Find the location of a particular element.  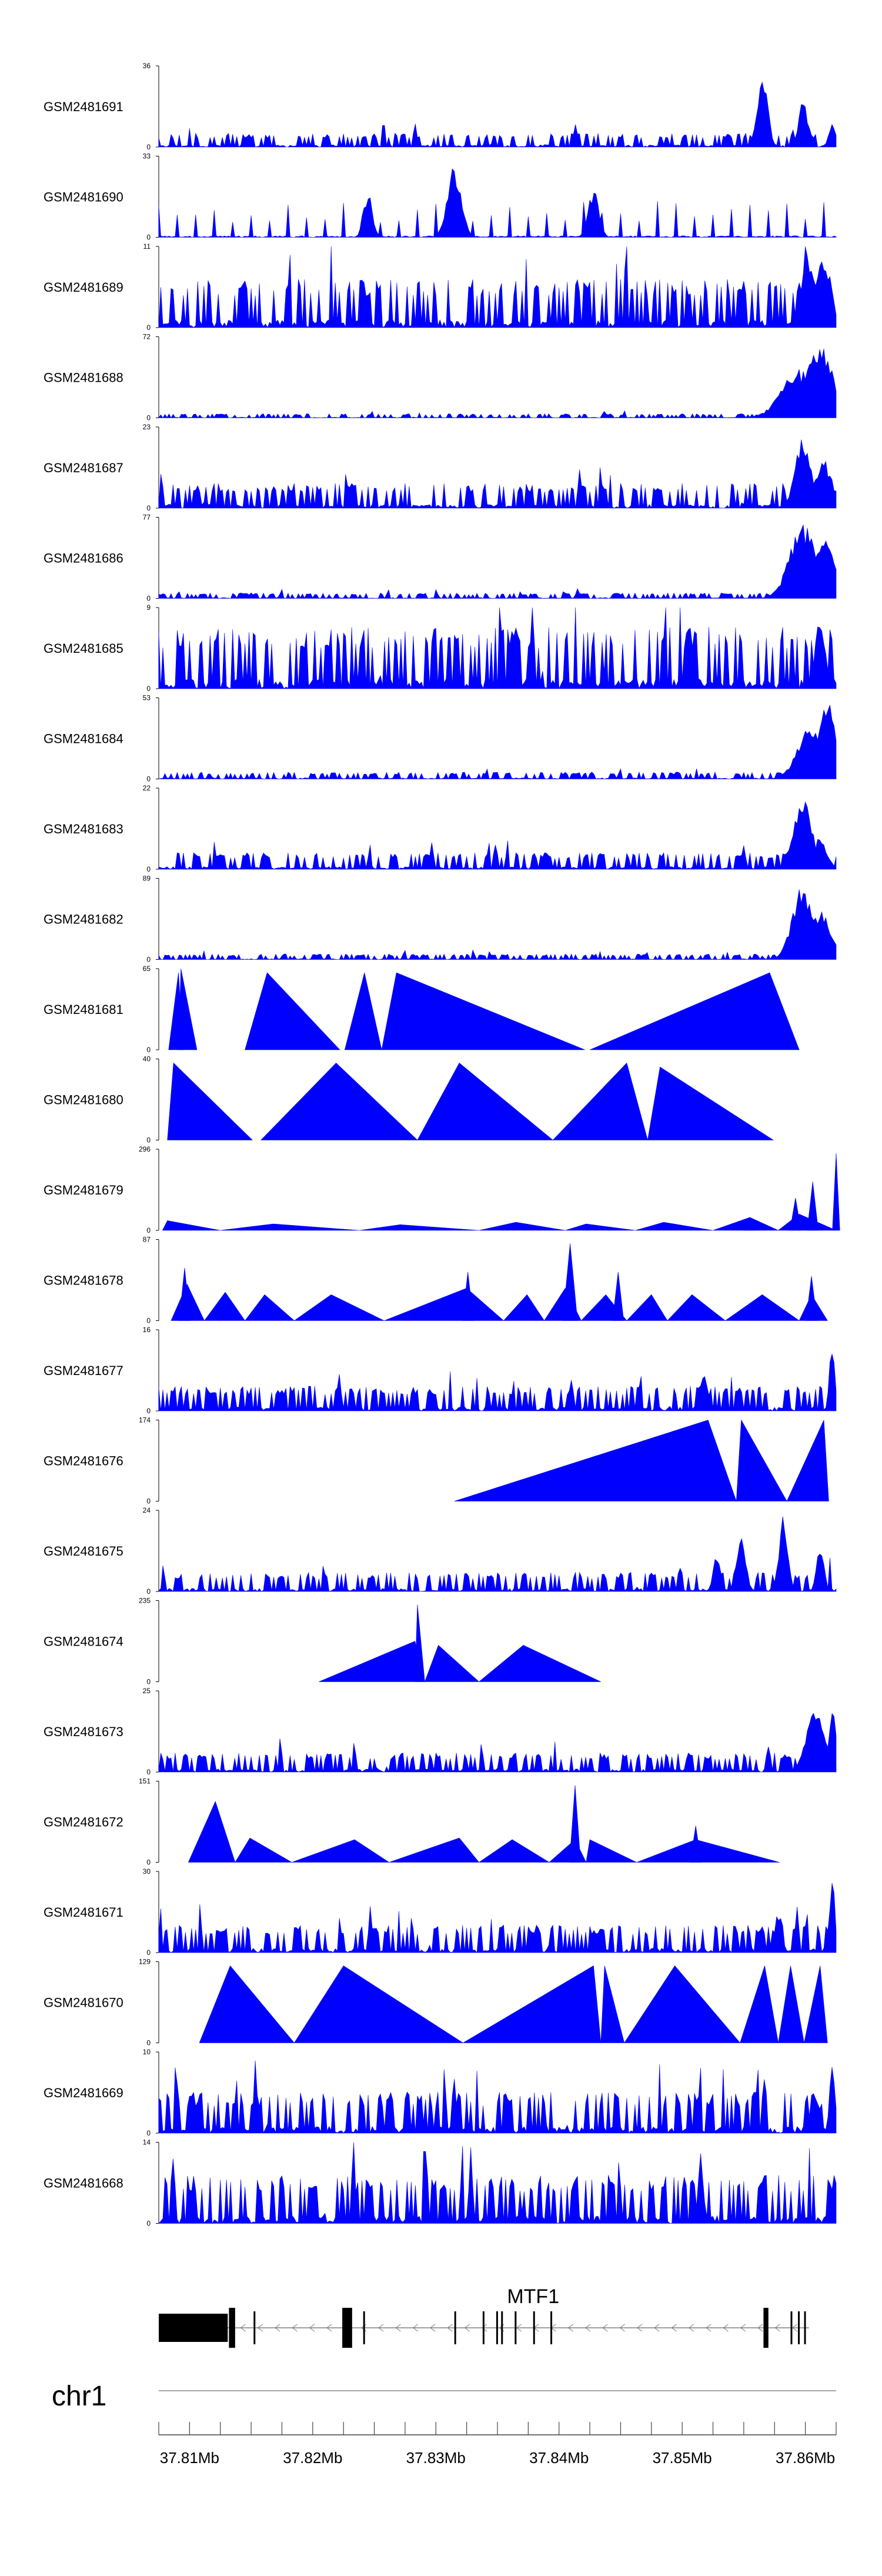

track-GSM2481690: GSM2481690 33 0 is located at coordinates (440, 197).